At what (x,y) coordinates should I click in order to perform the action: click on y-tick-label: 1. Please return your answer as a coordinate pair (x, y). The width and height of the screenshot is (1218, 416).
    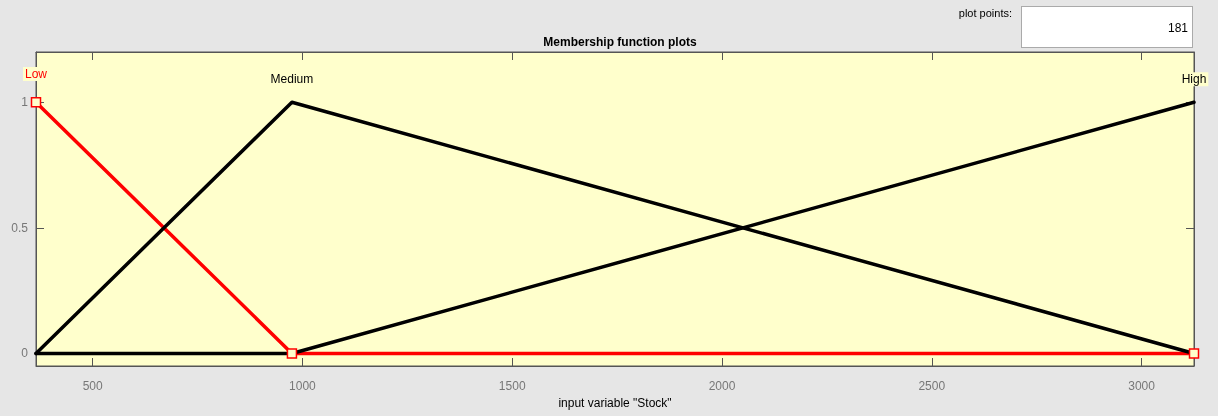
    Looking at the image, I should click on (25, 102).